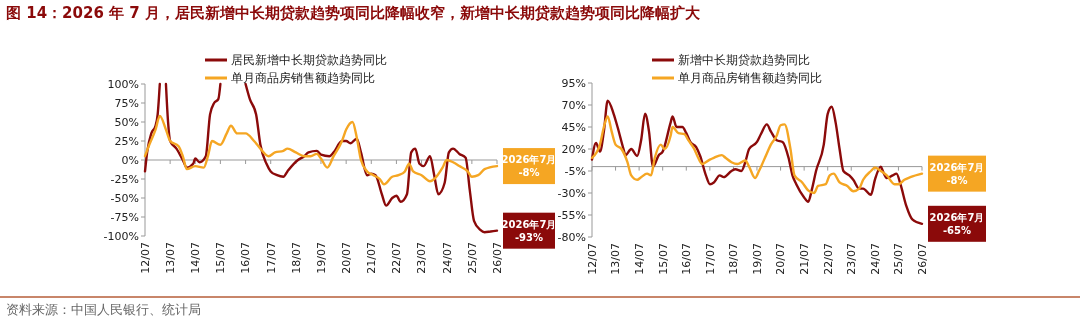 This screenshot has height=325, width=1080. Describe the element at coordinates (353, 13) in the screenshot. I see `chart-title: 图 14：2026 年 7 月，居民新增中长期贷款趋势项同比降幅收窄，新增中长期贷款趋势项同比降幅扩大` at that location.